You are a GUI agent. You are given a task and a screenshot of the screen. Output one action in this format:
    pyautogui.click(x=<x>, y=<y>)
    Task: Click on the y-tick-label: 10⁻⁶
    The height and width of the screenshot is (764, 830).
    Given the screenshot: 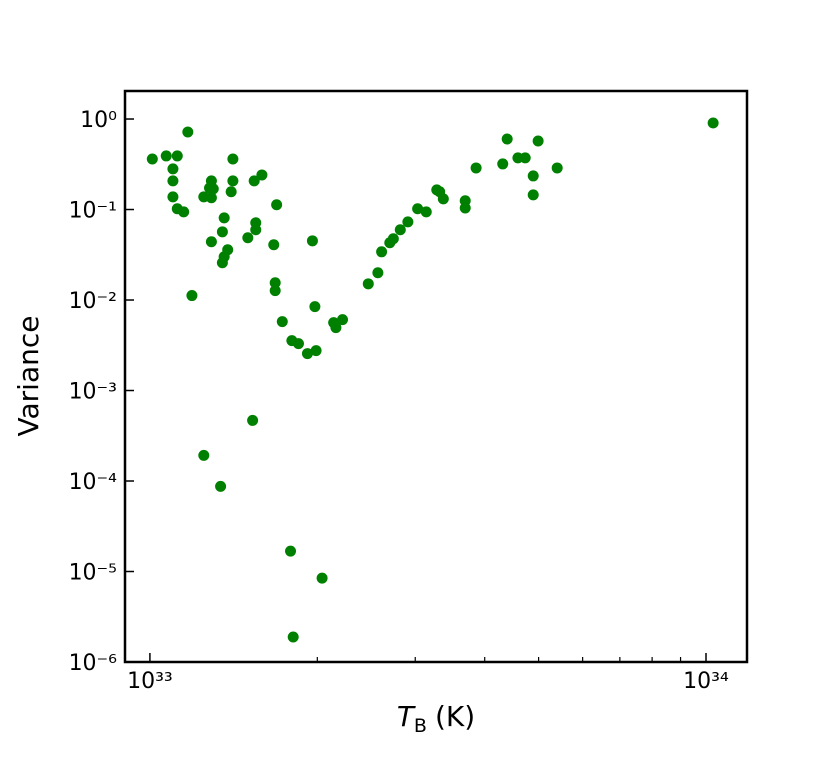 What is the action you would take?
    pyautogui.click(x=93, y=663)
    